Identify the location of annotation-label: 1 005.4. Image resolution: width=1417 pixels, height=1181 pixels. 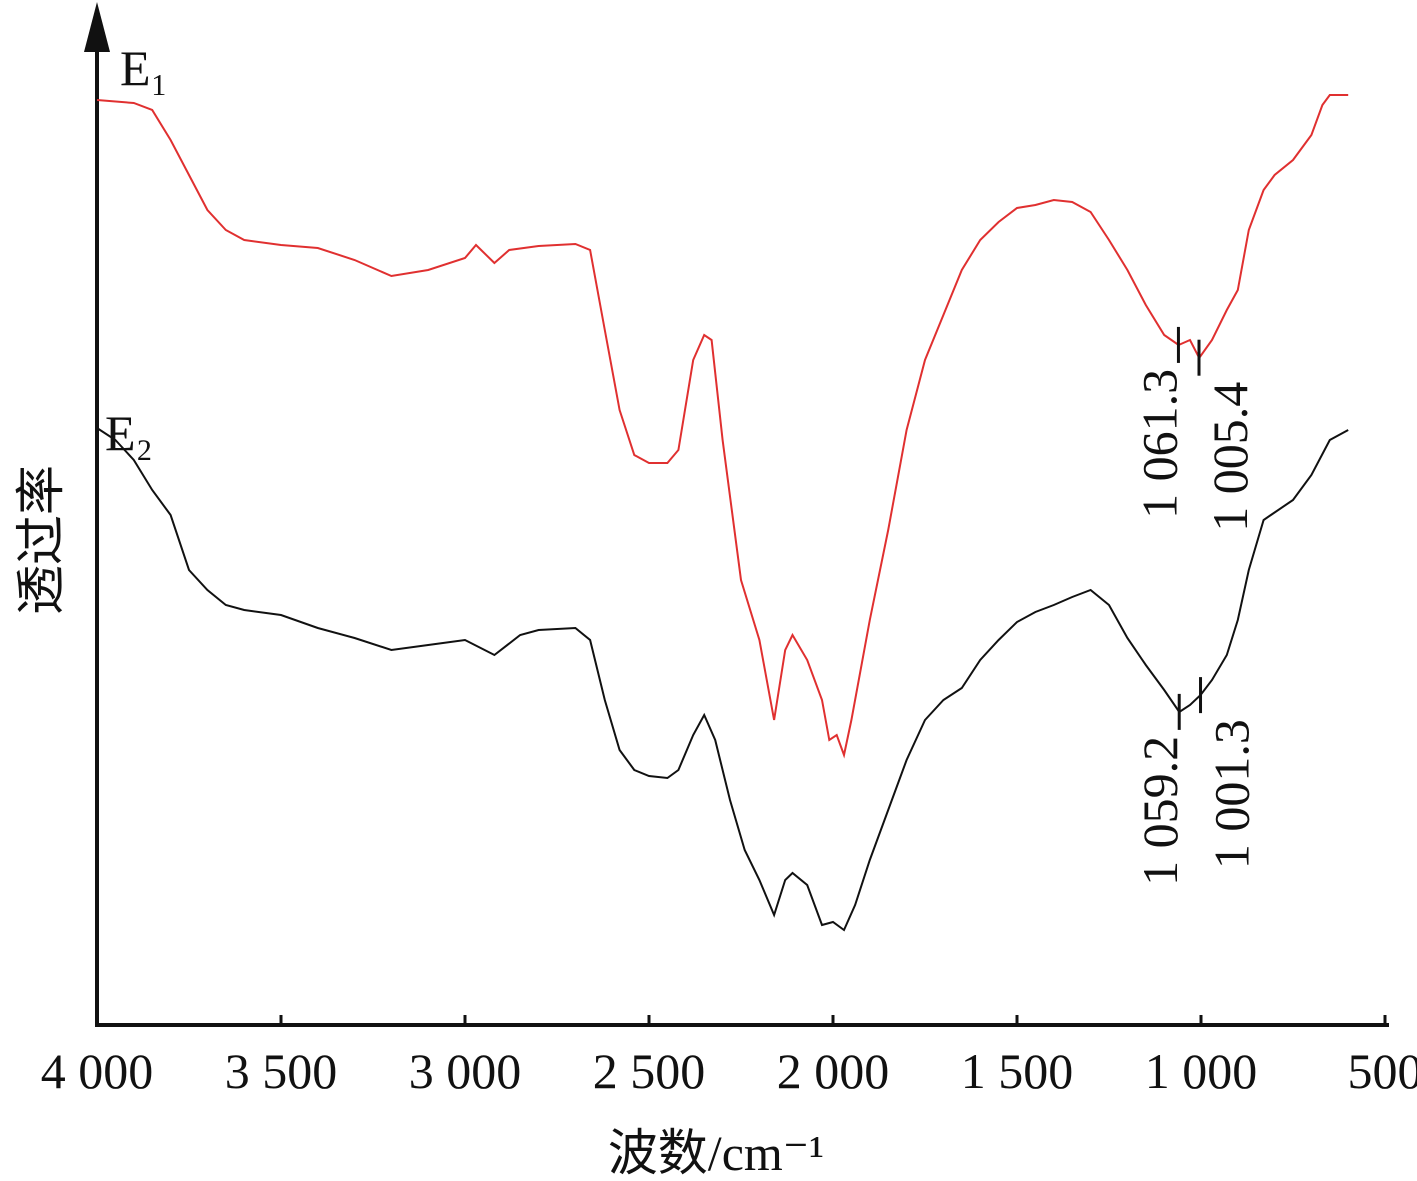
(1230, 457).